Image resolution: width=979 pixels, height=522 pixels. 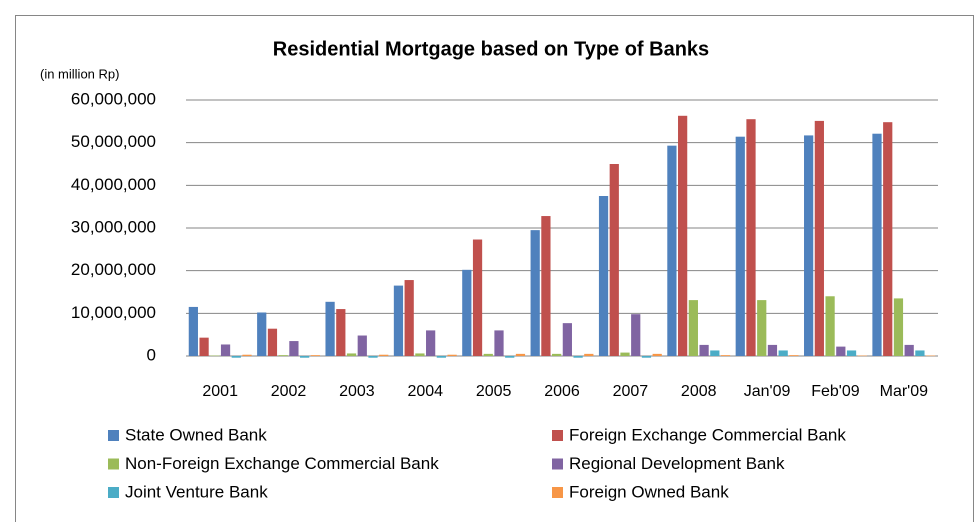 I want to click on y-tick-label: 40,000,000, so click(x=113, y=184).